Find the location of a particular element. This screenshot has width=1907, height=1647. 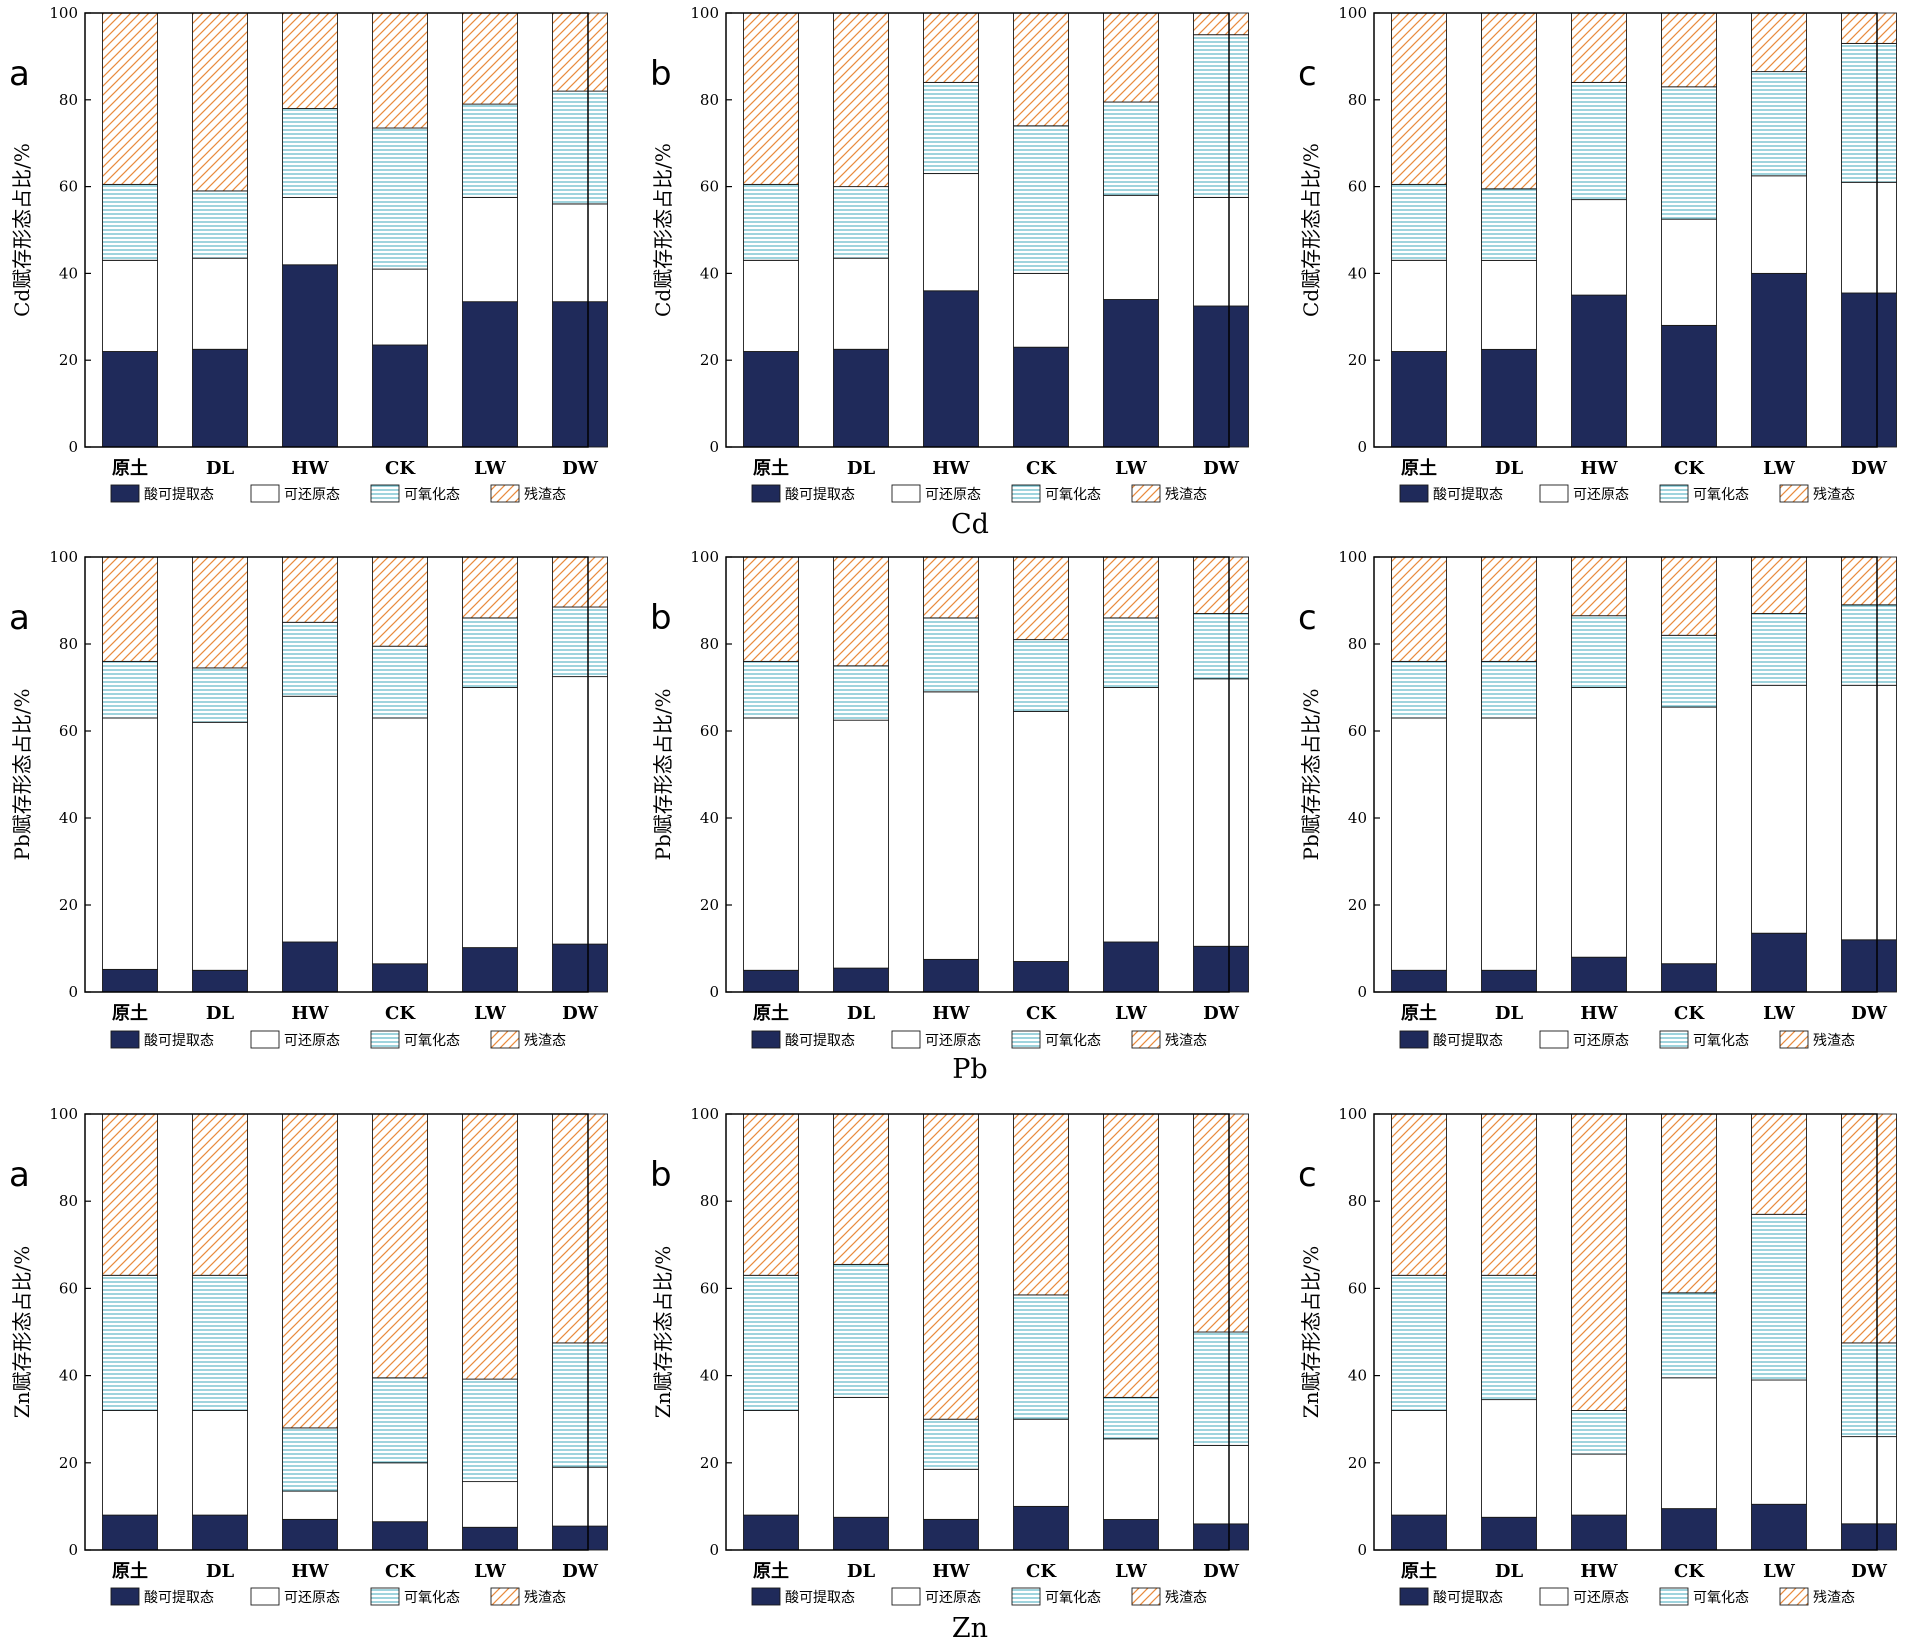

bar-segment-LW-可还原态 is located at coordinates (1131, 247).